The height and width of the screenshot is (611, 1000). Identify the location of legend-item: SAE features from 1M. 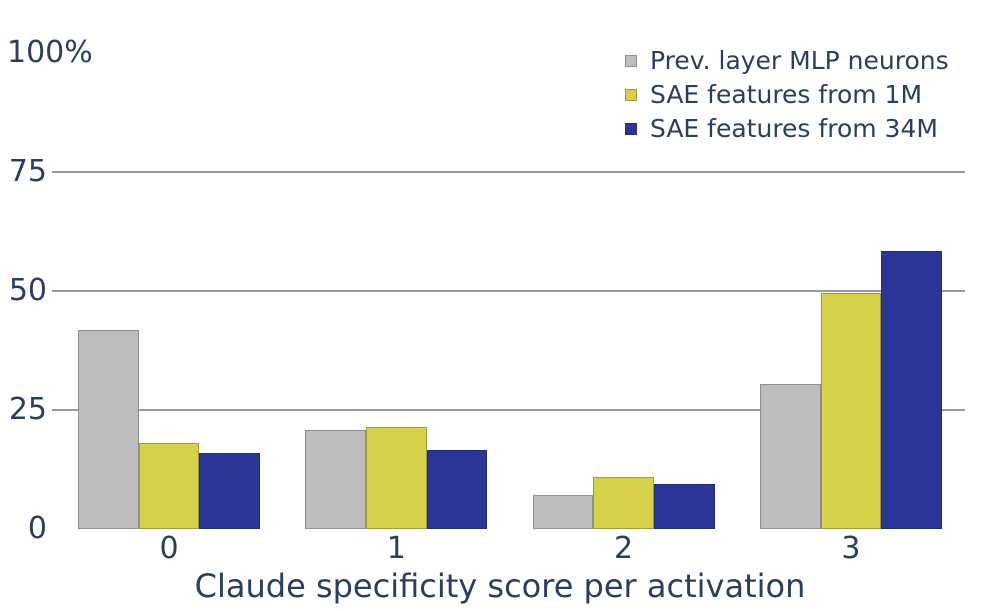
(787, 95).